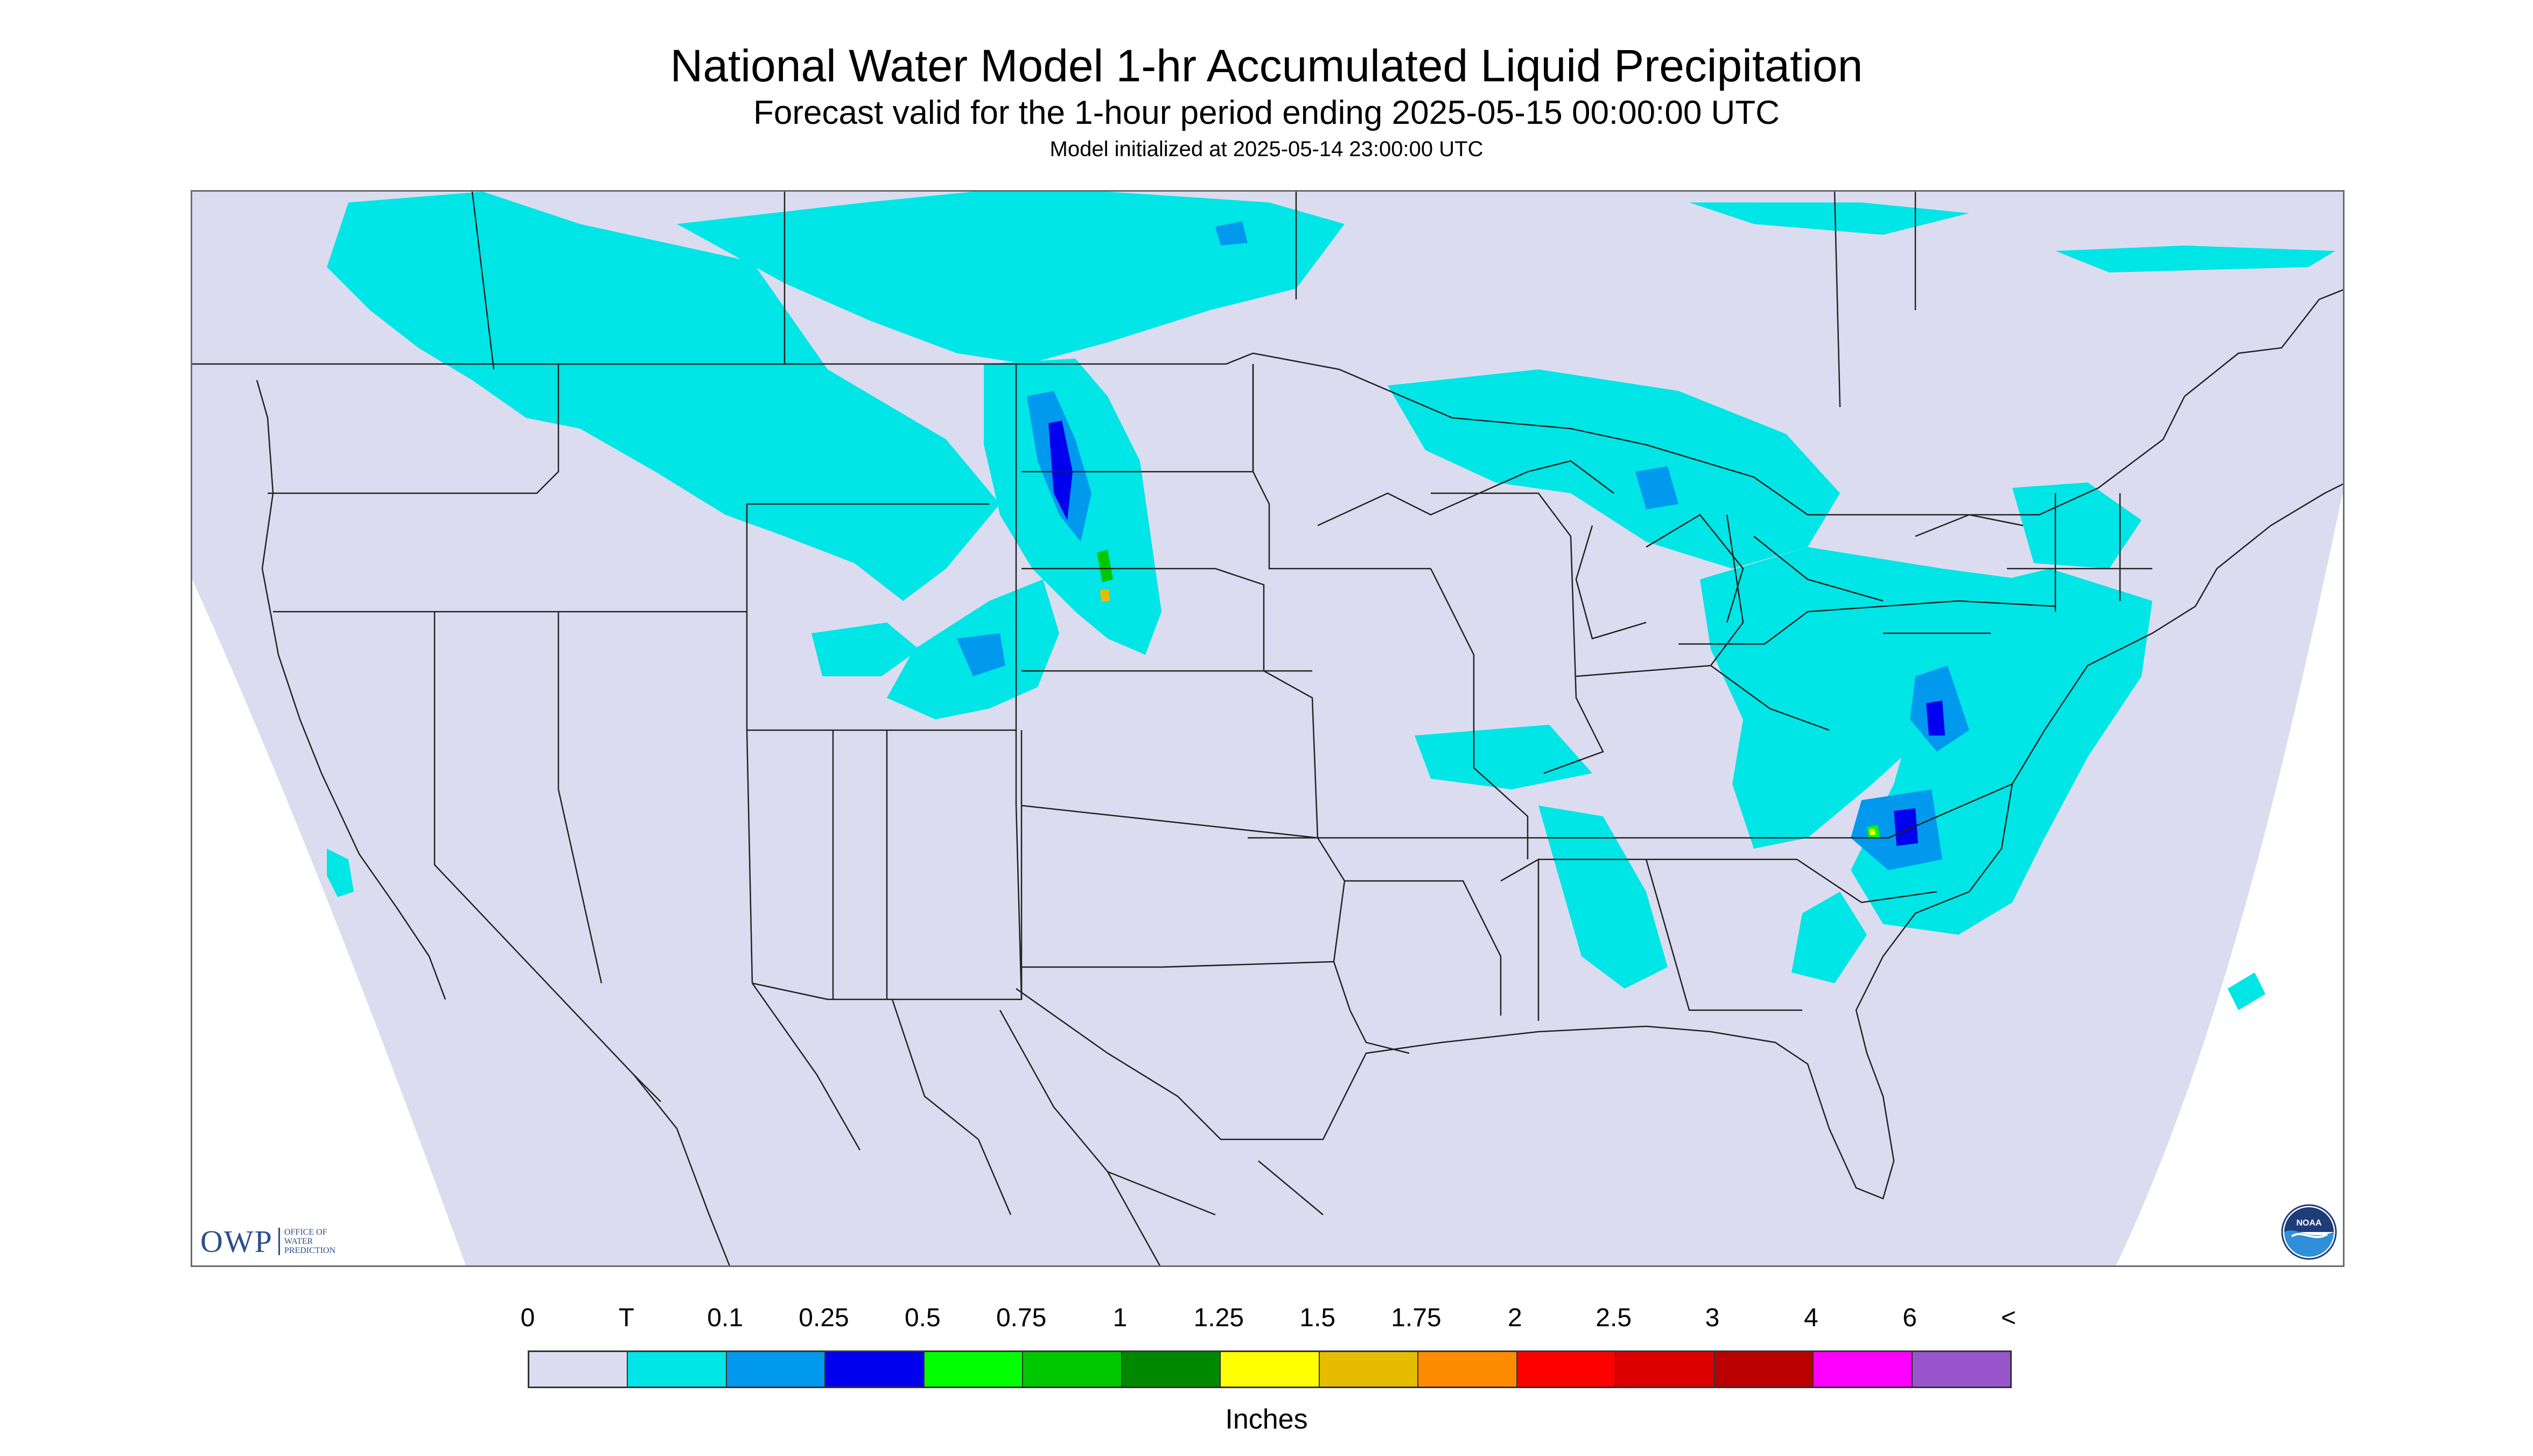 This screenshot has width=2533, height=1456. I want to click on canada-border, so click(1267, 402).